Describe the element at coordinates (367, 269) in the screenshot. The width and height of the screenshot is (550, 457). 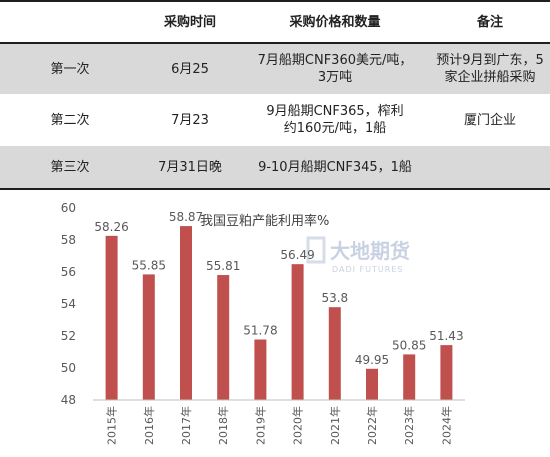
I see `watermark-en: DADI FUTURES` at that location.